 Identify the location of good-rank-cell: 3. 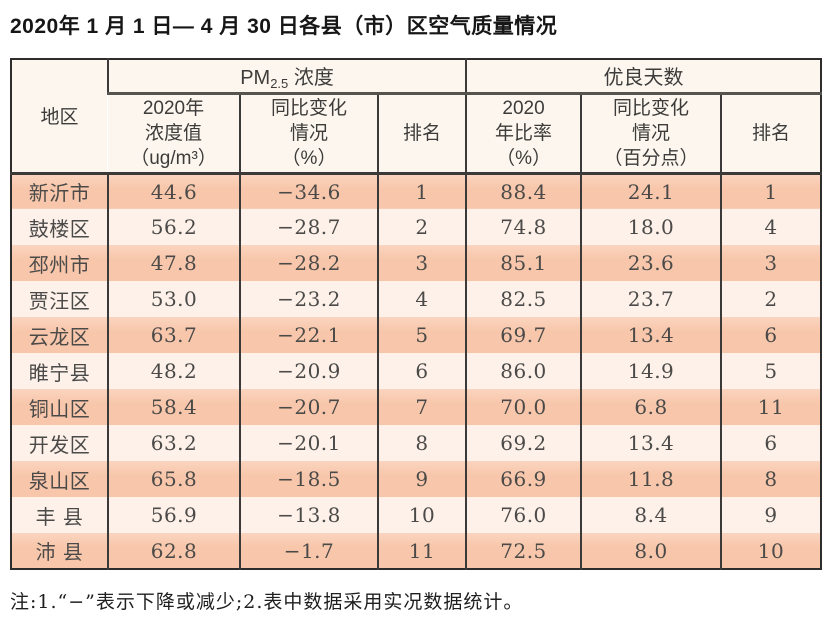
(771, 263).